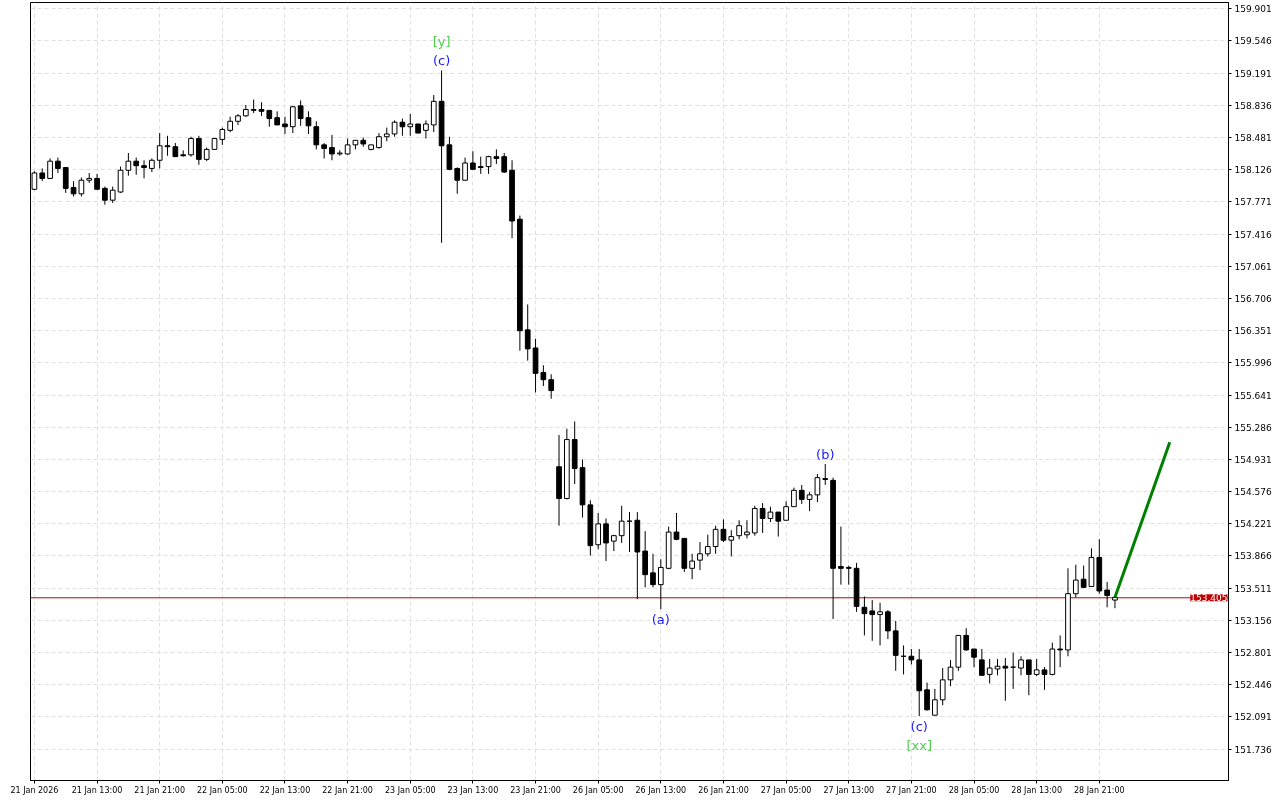 Image resolution: width=1280 pixels, height=800 pixels. What do you see at coordinates (222, 790) in the screenshot?
I see `x-tick-label: 22 Jan 05:00` at bounding box center [222, 790].